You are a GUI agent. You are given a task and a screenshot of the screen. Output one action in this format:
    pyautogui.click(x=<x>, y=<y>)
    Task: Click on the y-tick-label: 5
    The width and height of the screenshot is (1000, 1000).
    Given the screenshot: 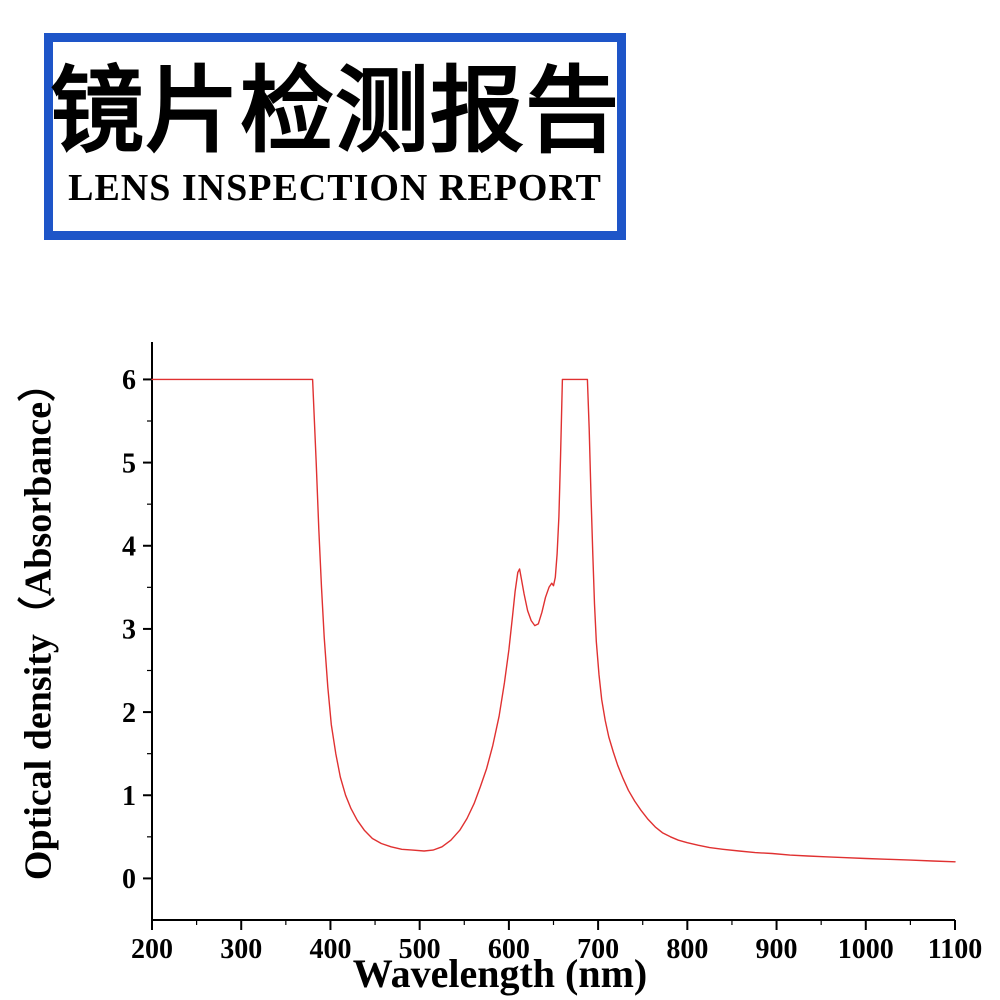 What is the action you would take?
    pyautogui.click(x=129, y=463)
    